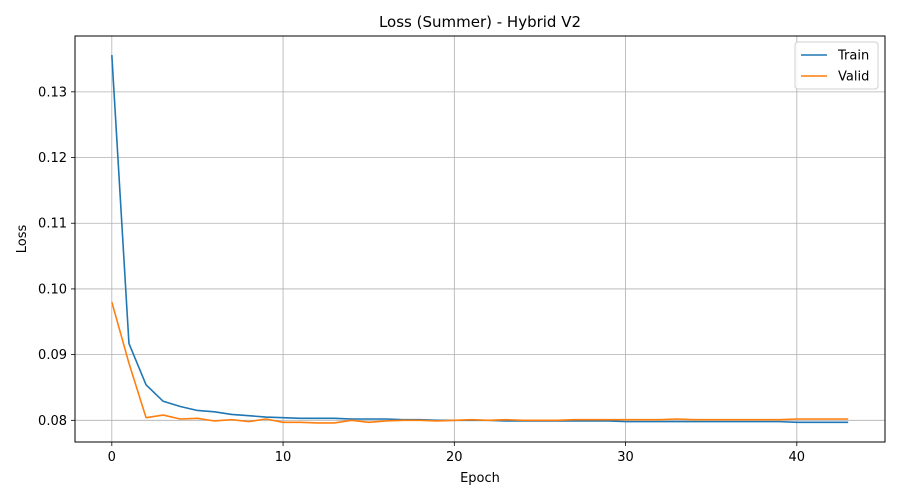  Describe the element at coordinates (454, 457) in the screenshot. I see `x-tick-label: 20` at that location.